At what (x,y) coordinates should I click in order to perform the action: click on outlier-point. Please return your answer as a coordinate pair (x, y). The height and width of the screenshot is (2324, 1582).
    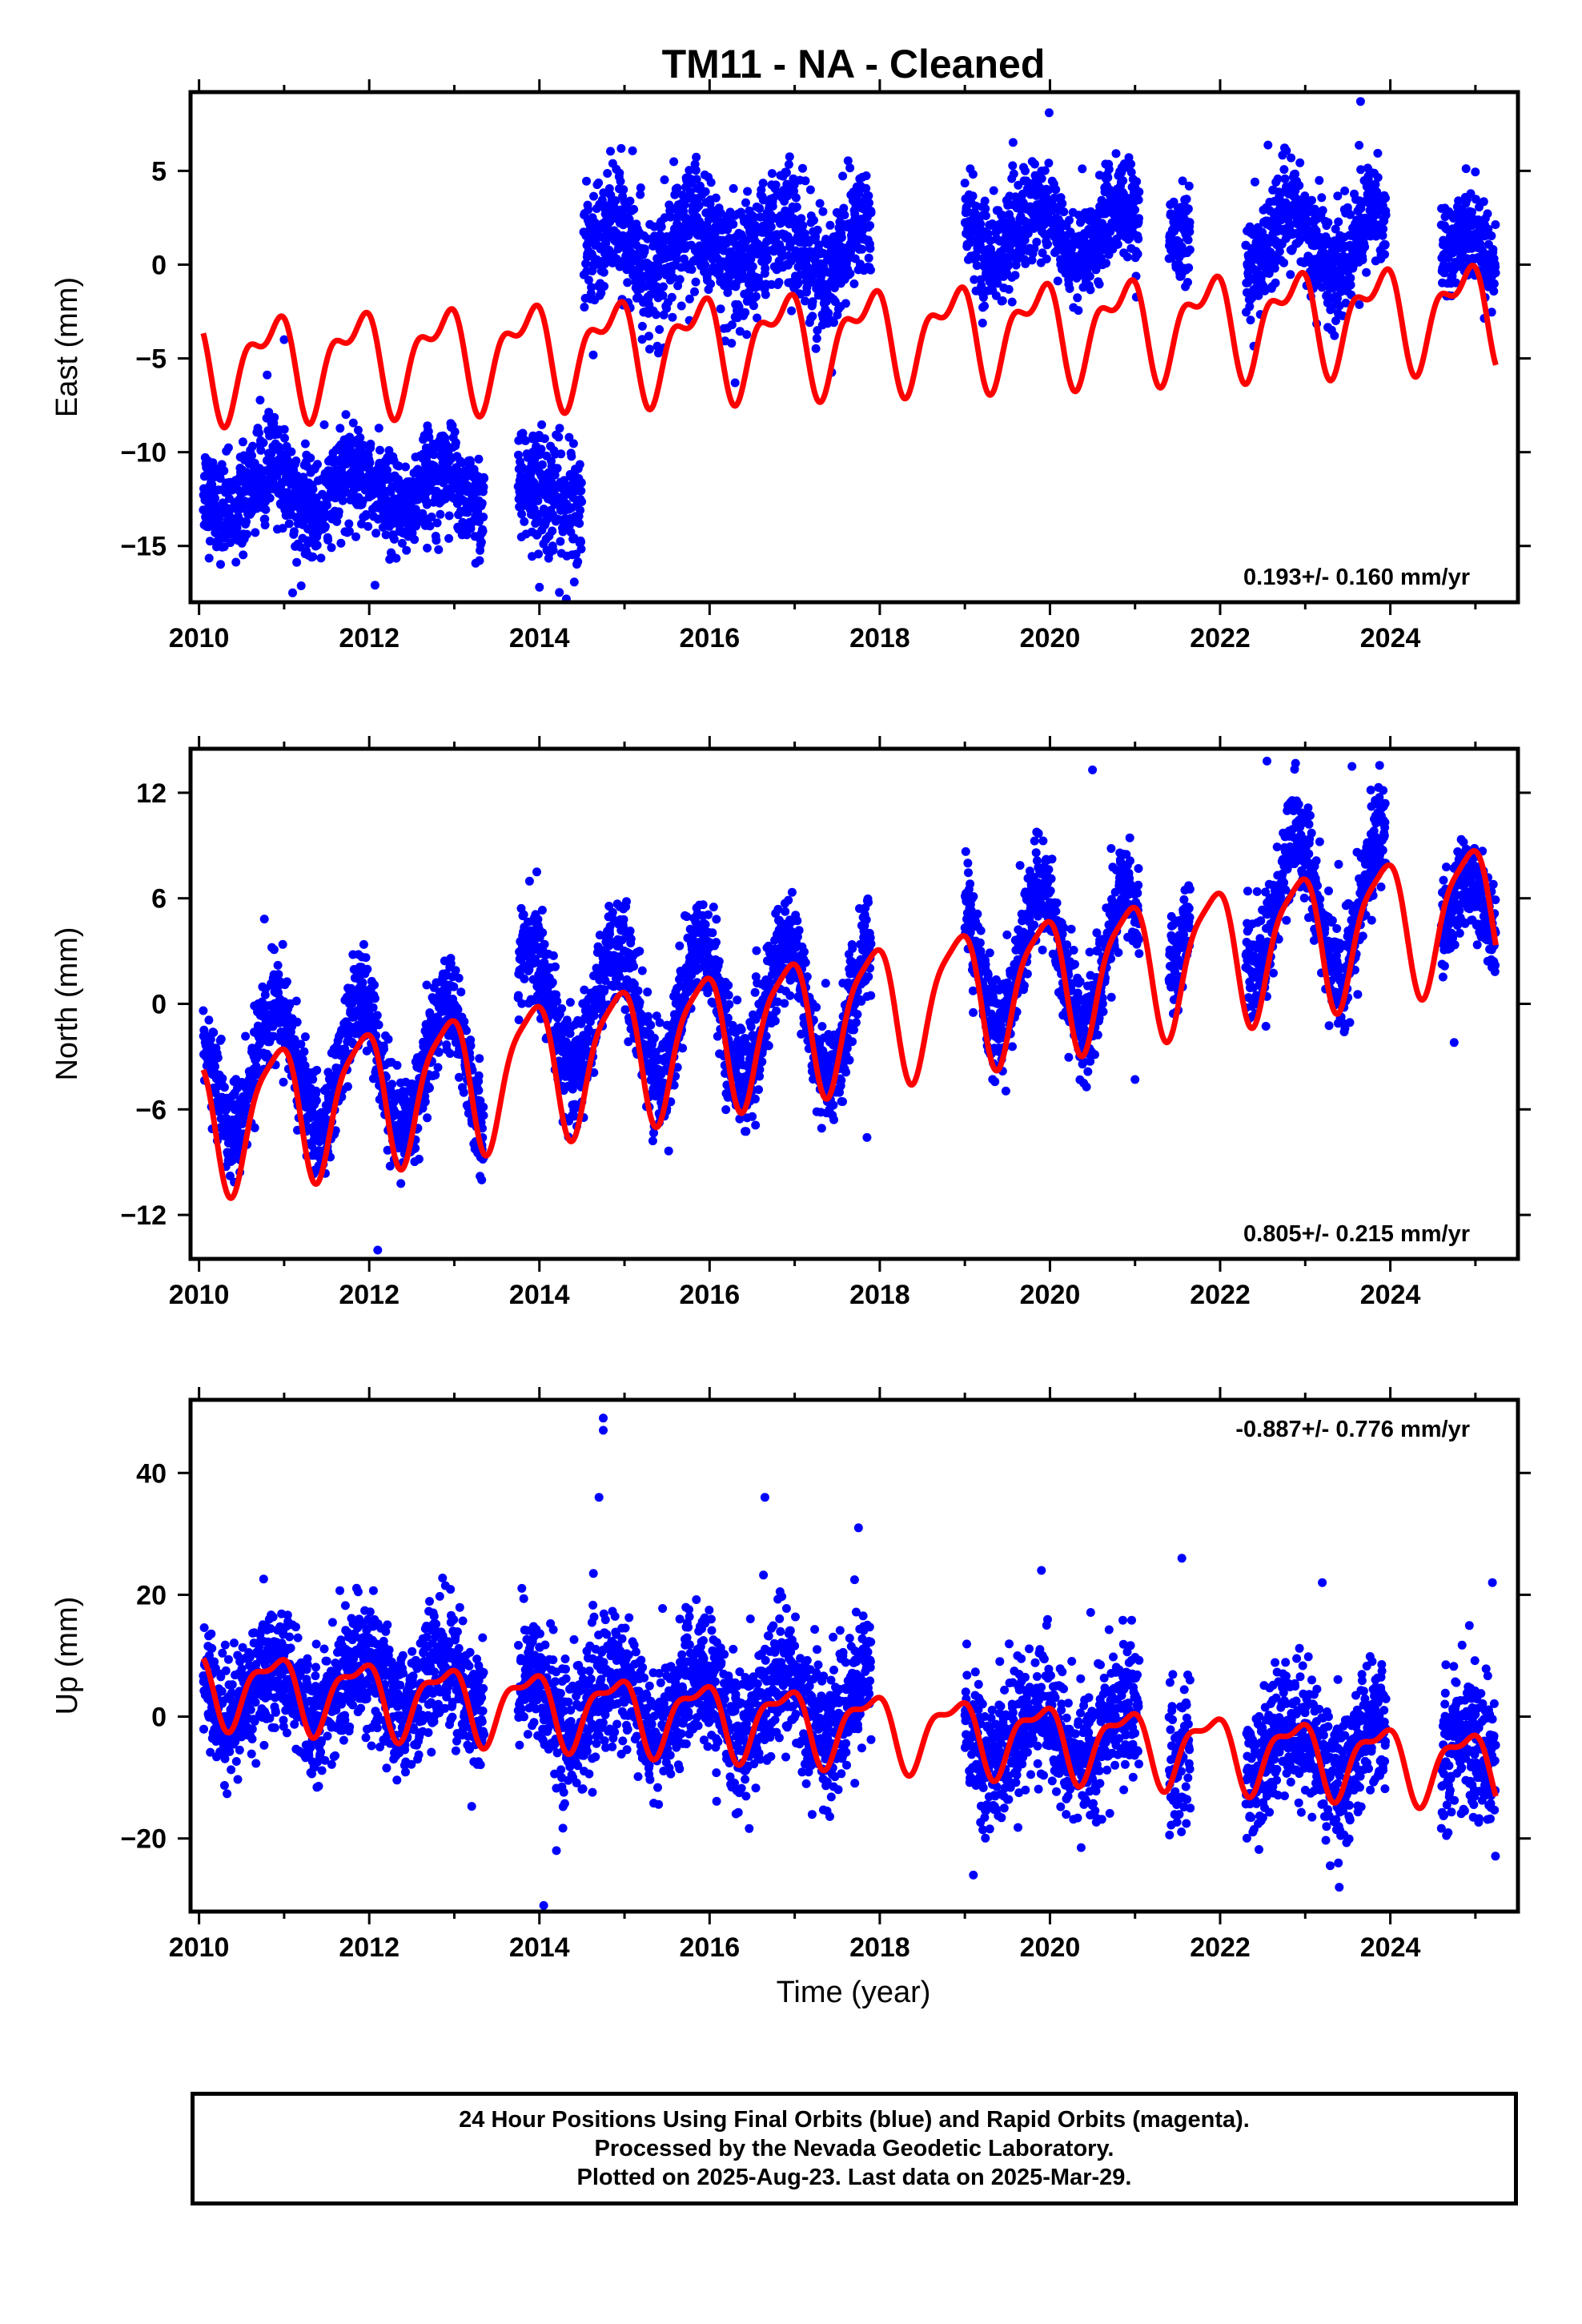
    Looking at the image, I should click on (284, 339).